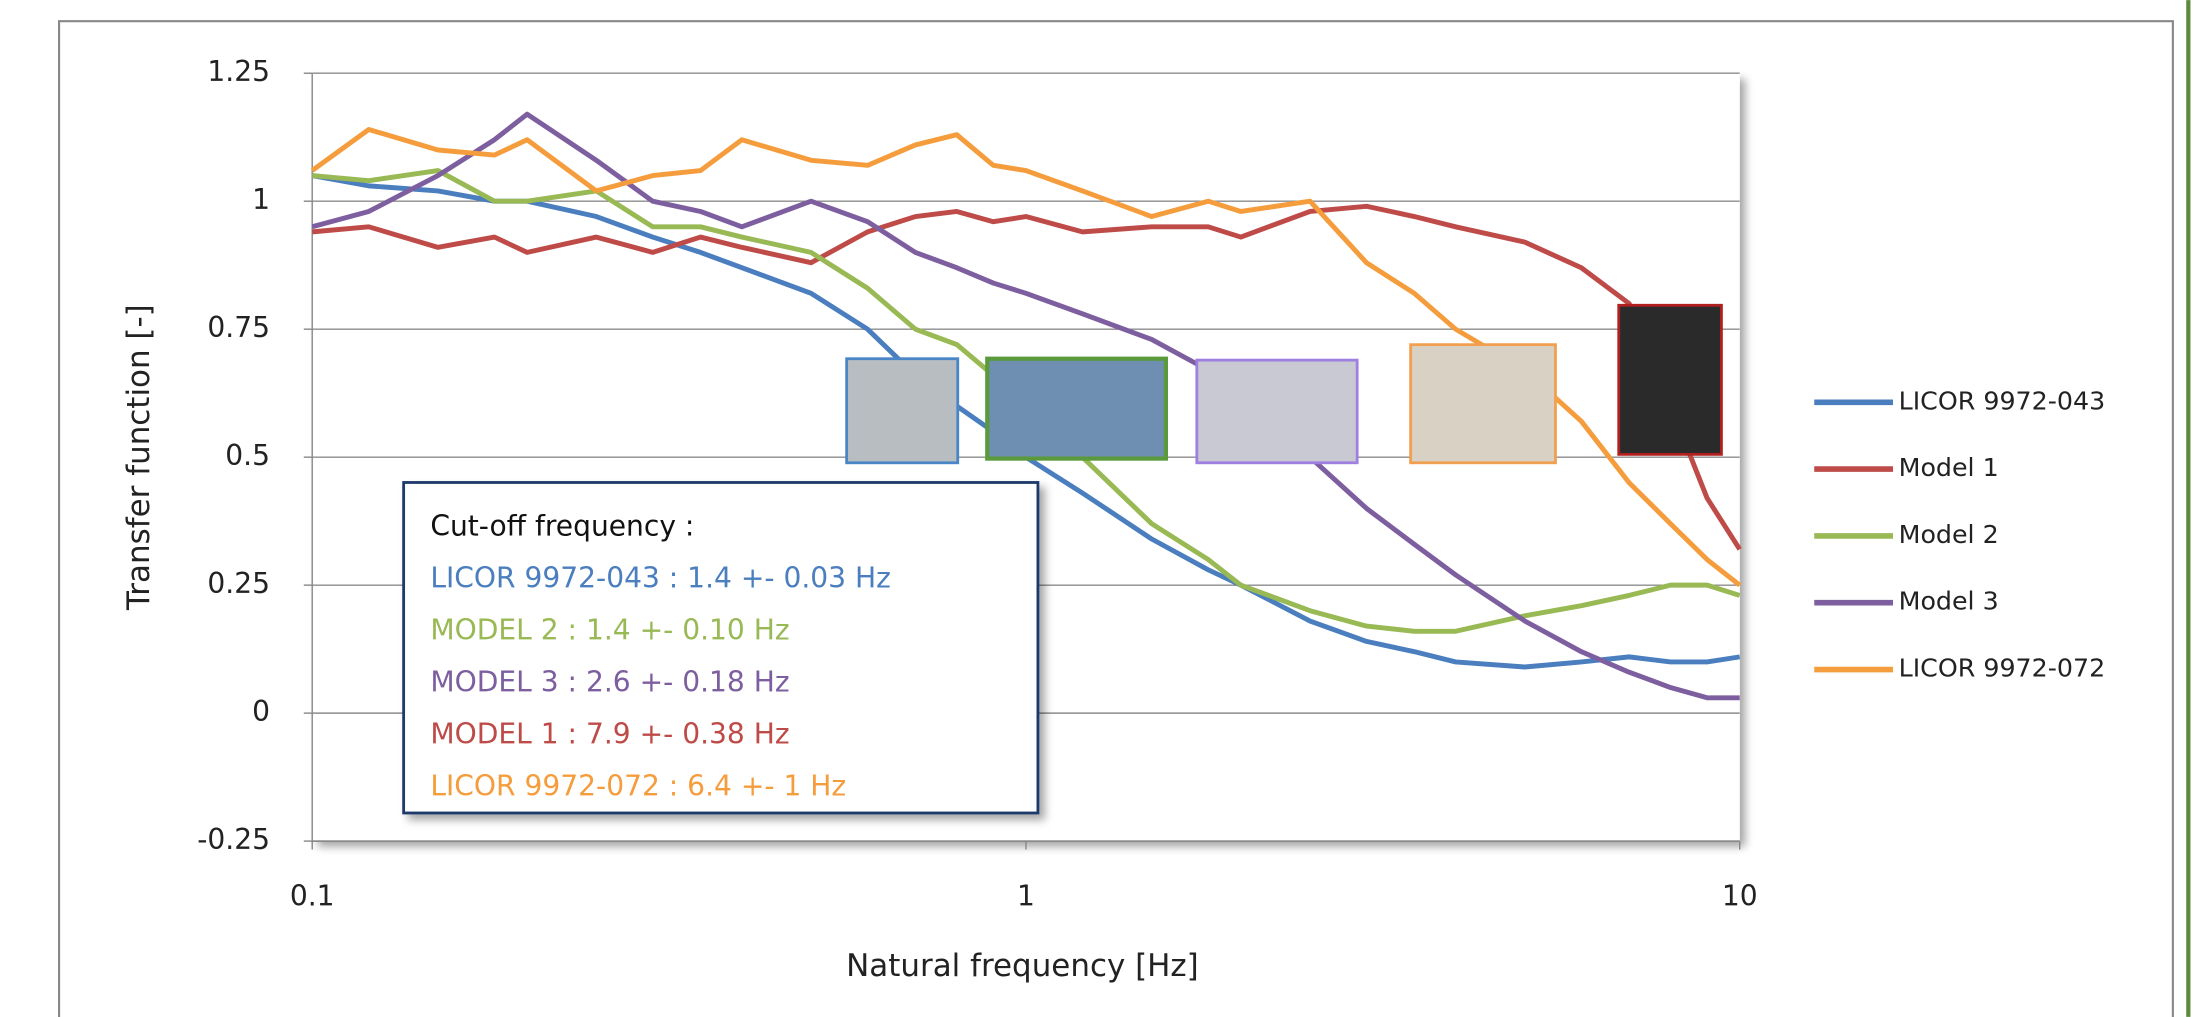  Describe the element at coordinates (238, 71) in the screenshot. I see `y-tick-label: 1.25` at that location.